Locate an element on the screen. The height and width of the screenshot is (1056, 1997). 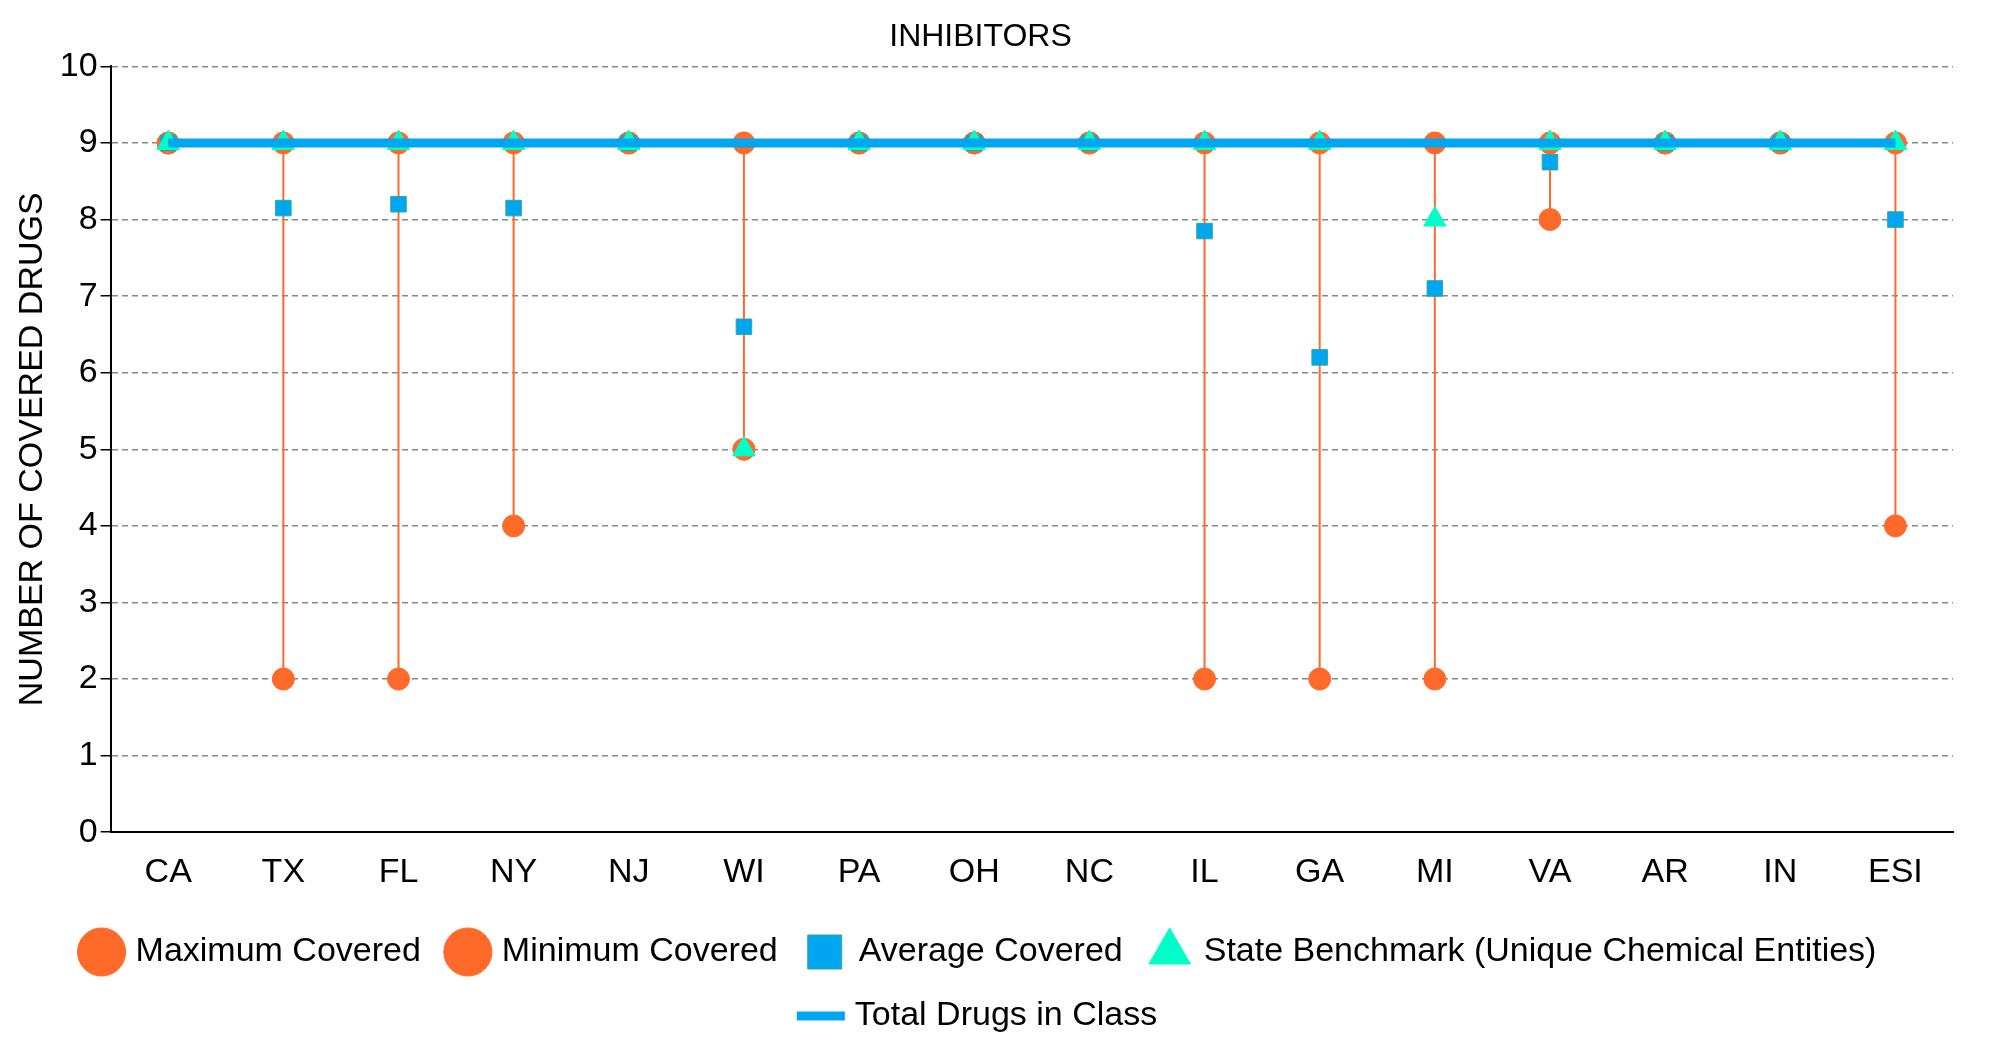
x-tick-label: GA is located at coordinates (1320, 869).